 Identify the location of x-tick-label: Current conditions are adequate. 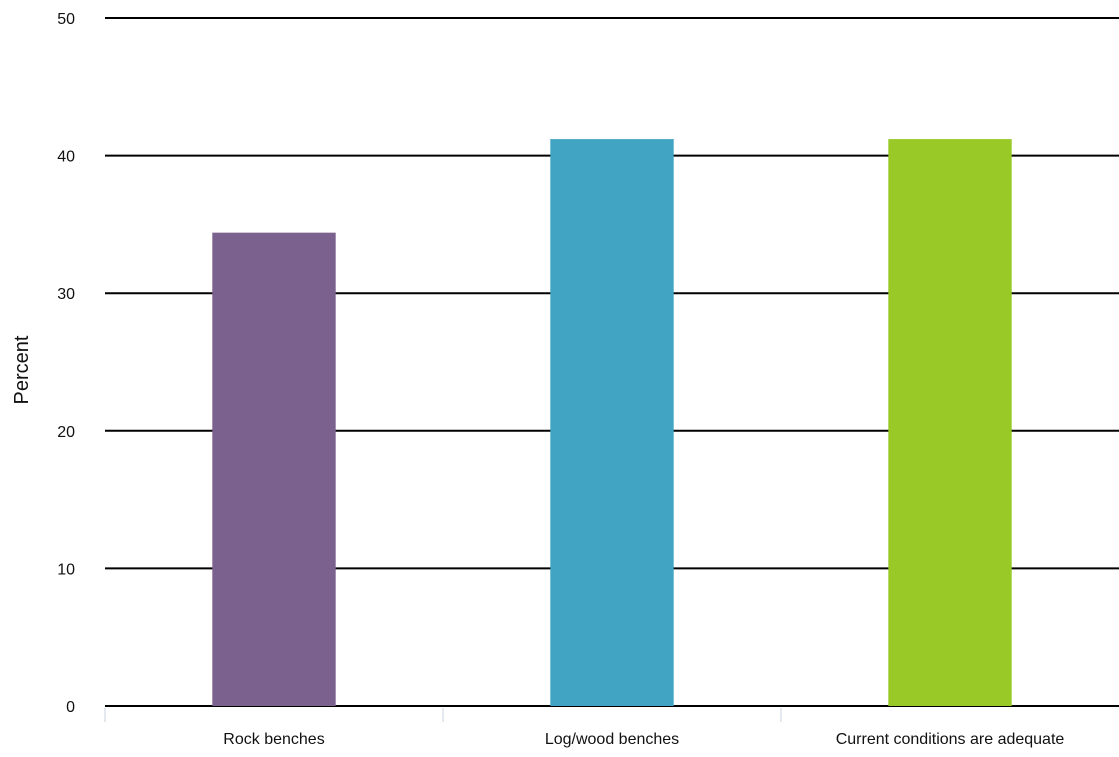
(950, 739).